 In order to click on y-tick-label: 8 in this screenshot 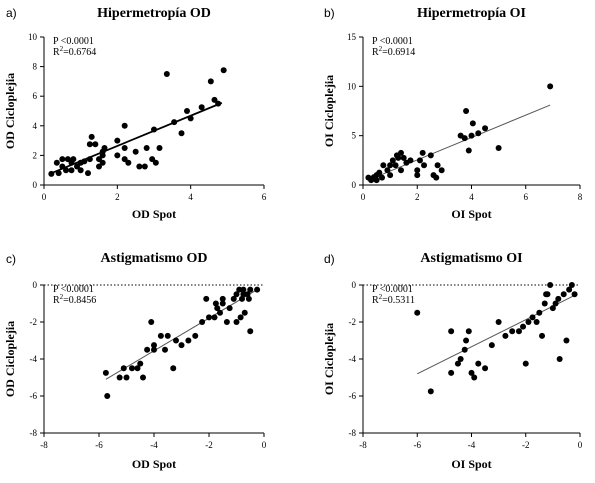, I will do `click(35, 67)`.